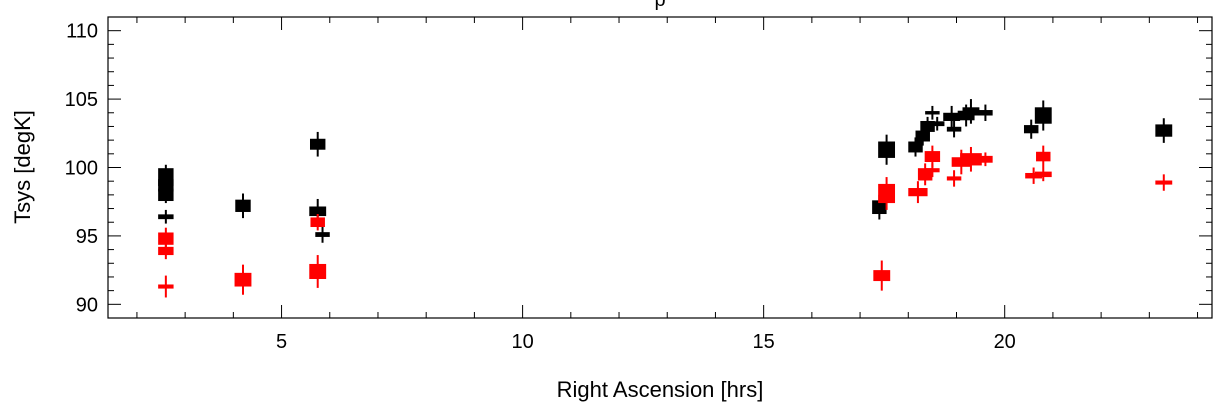 Image resolution: width=1222 pixels, height=408 pixels. I want to click on x-tick-label: 15, so click(764, 342).